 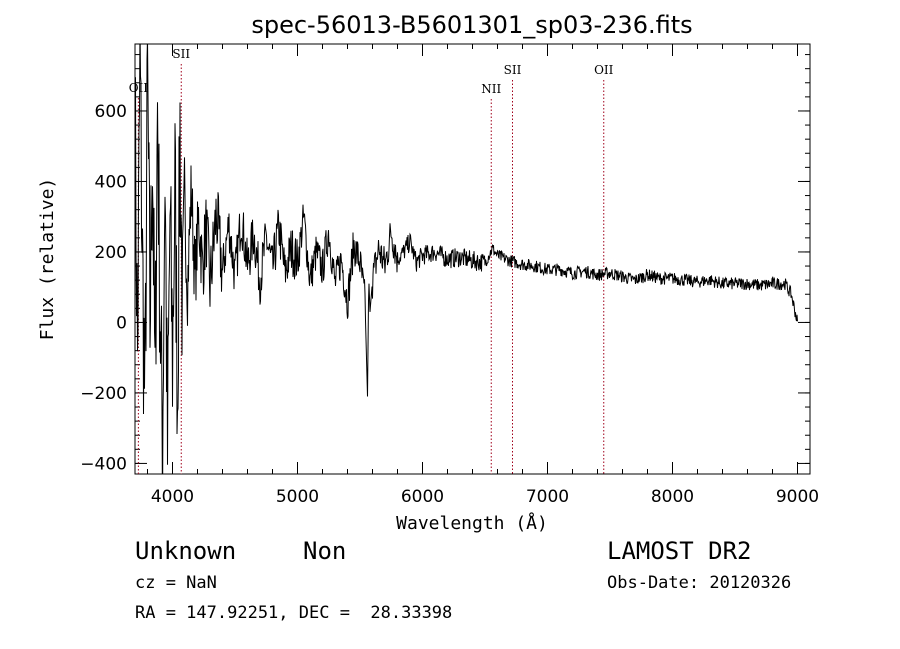 What do you see at coordinates (297, 497) in the screenshot?
I see `x-tick-label: 5000` at bounding box center [297, 497].